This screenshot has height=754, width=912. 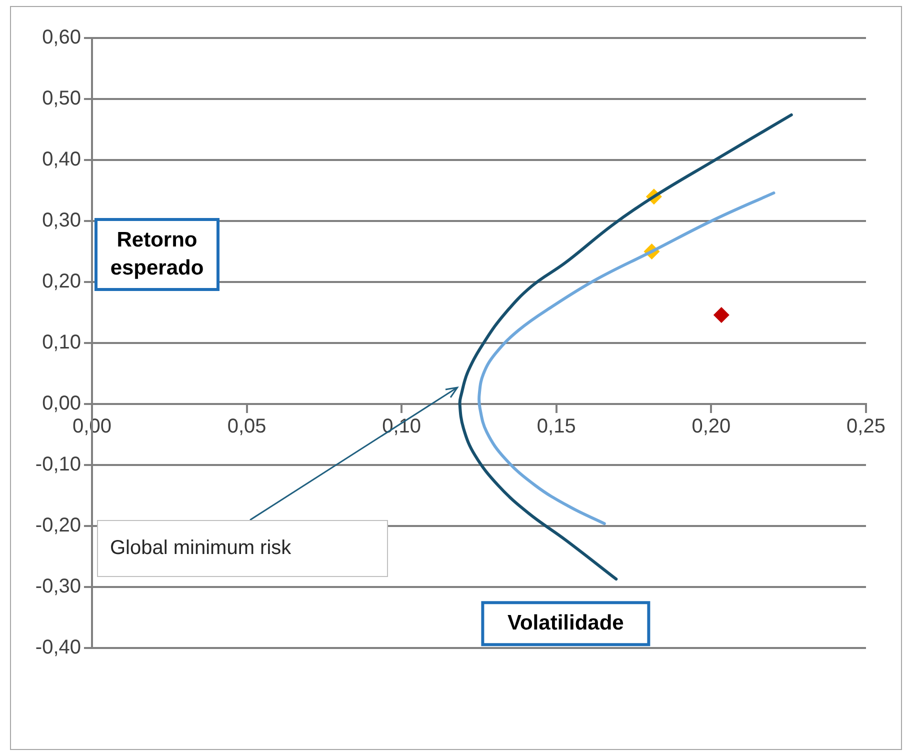 I want to click on point, so click(x=721, y=314).